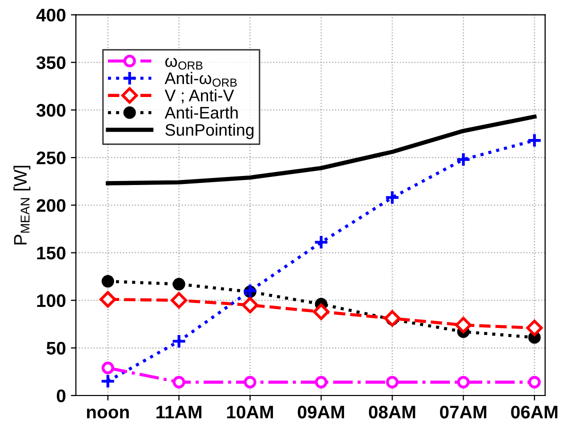  What do you see at coordinates (463, 412) in the screenshot?
I see `x-tick-label: 07AM` at bounding box center [463, 412].